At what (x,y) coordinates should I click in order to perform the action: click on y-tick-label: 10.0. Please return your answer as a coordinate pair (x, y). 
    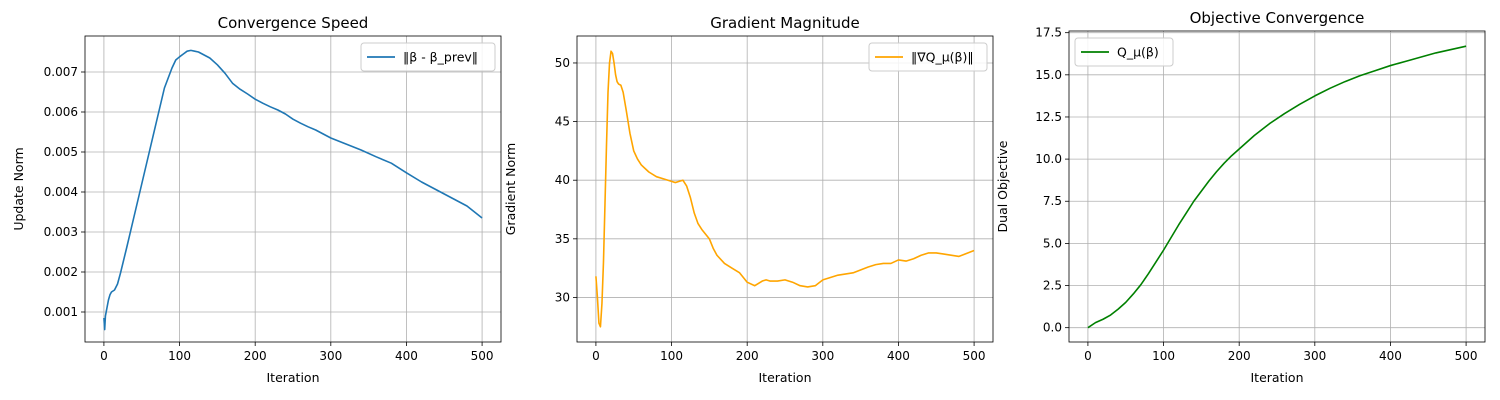
    Looking at the image, I should click on (1048, 159).